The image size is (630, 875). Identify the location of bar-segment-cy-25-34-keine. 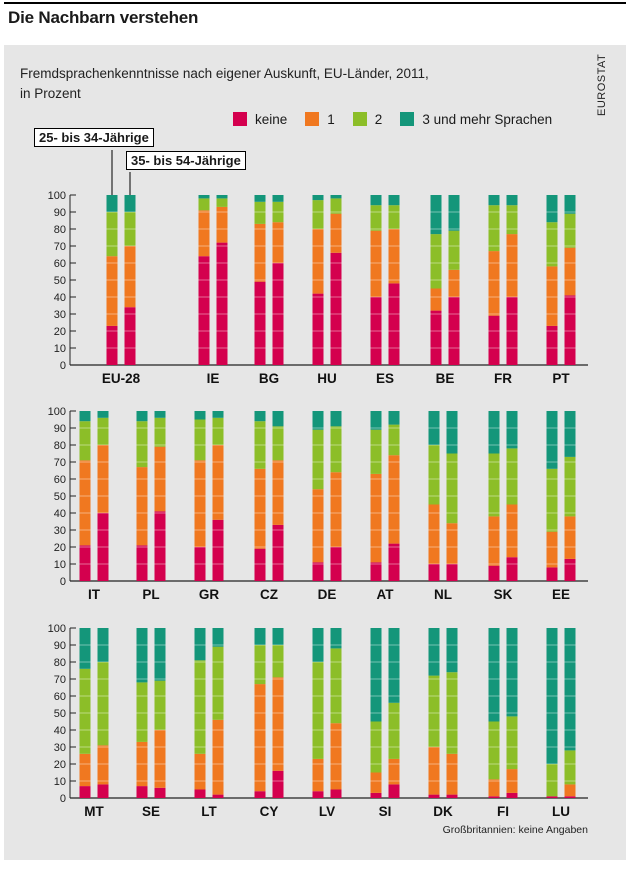
(260, 794).